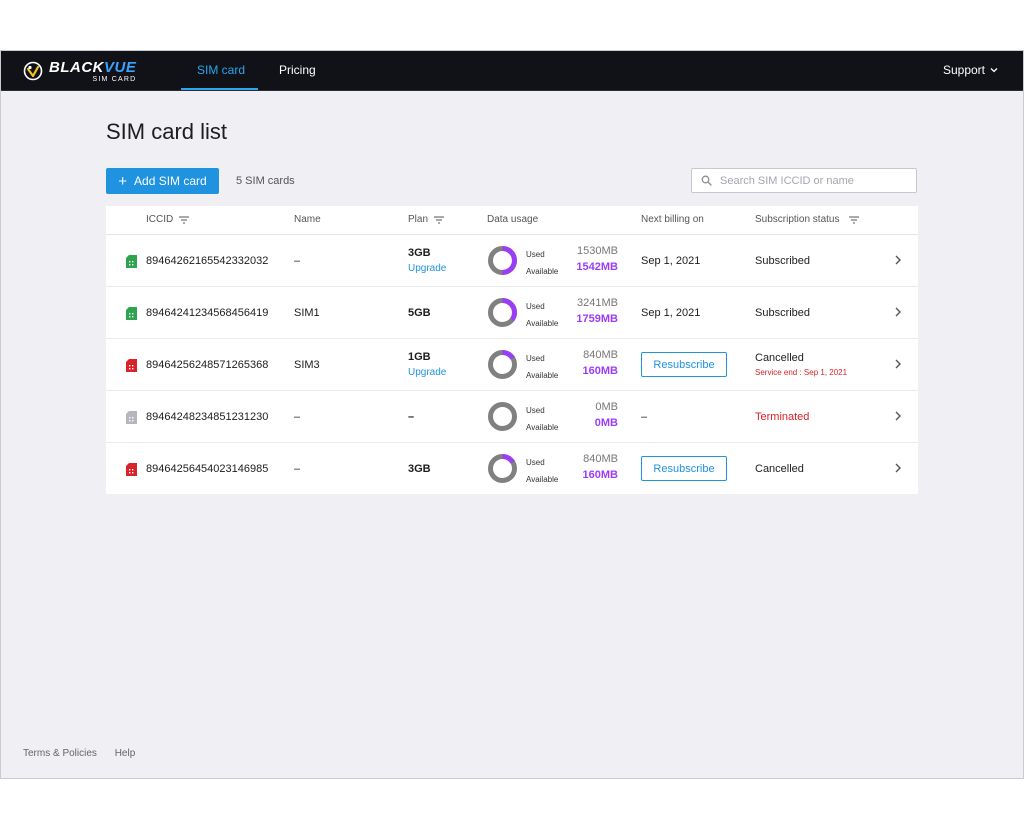 The height and width of the screenshot is (829, 1024). I want to click on help-link: Help, so click(125, 753).